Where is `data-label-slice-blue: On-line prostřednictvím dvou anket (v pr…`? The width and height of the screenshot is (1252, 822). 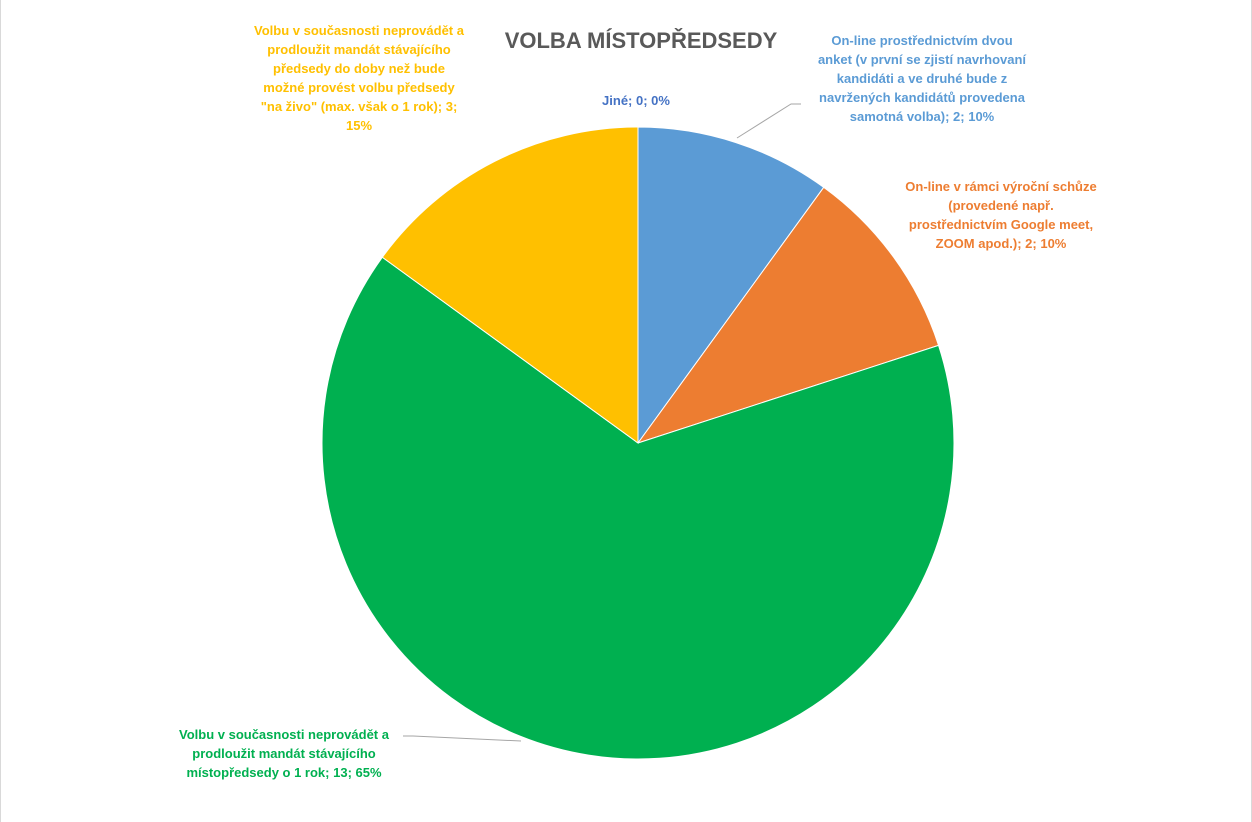 data-label-slice-blue: On-line prostřednictvím dvou anket (v pr… is located at coordinates (922, 78).